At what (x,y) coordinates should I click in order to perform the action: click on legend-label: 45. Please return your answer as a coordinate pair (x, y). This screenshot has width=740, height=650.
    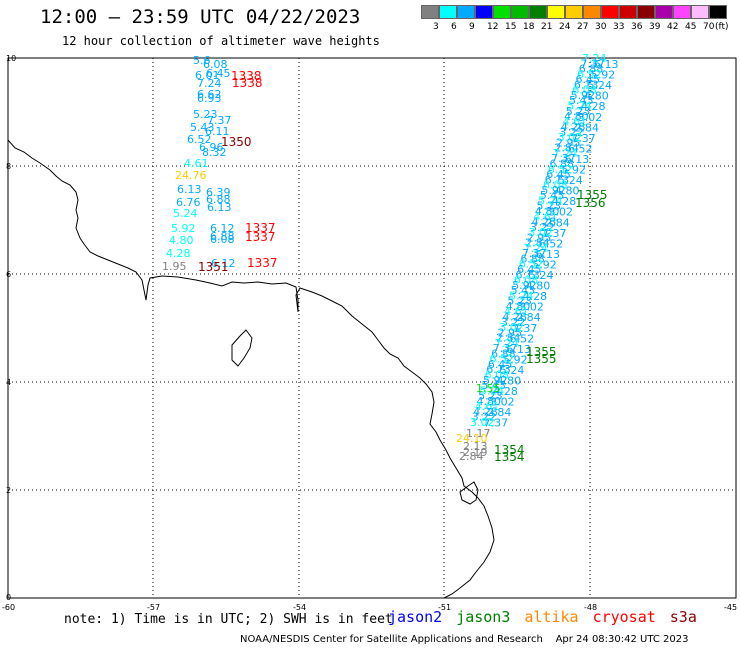
    Looking at the image, I should click on (691, 27).